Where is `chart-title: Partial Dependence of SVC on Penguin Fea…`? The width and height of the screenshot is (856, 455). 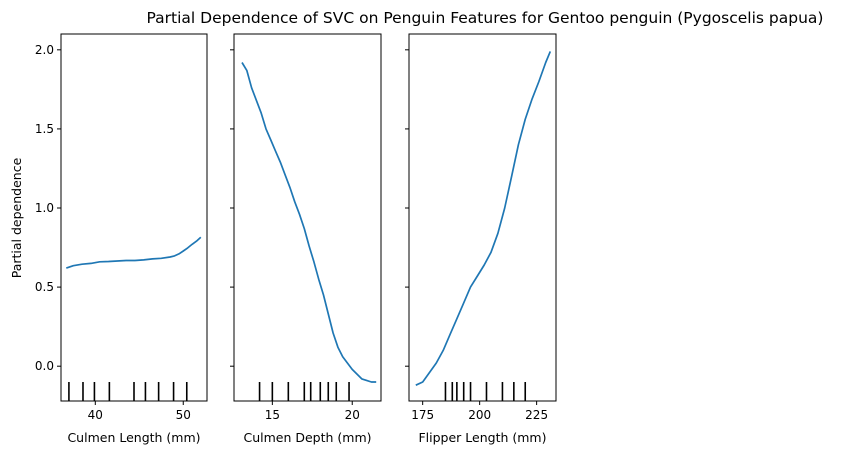
chart-title: Partial Dependence of SVC on Penguin Fea… is located at coordinates (485, 18).